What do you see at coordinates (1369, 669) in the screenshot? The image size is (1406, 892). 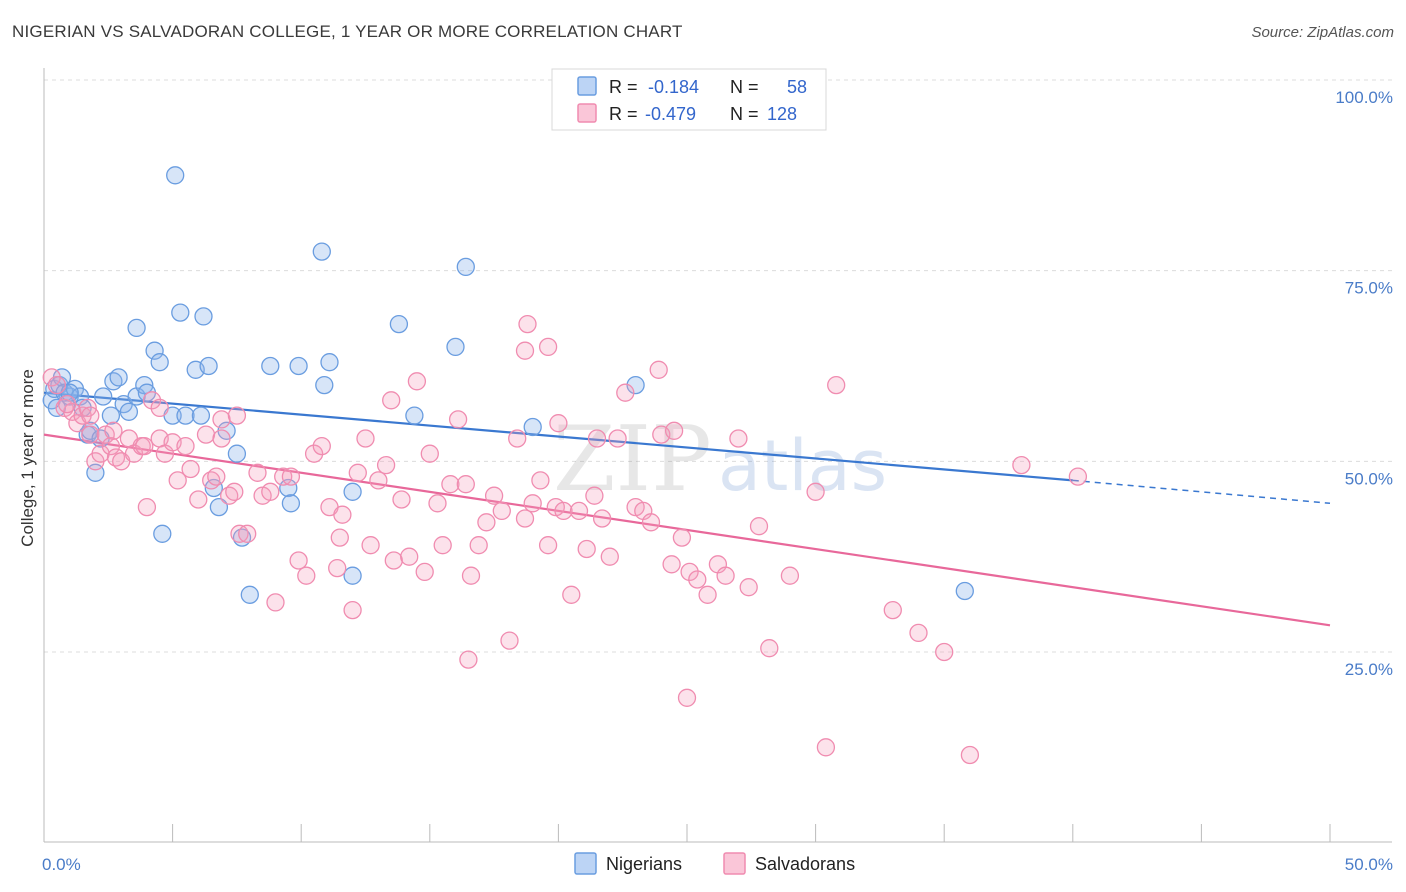 I see `y-tick-label-25: 25.0%` at bounding box center [1369, 669].